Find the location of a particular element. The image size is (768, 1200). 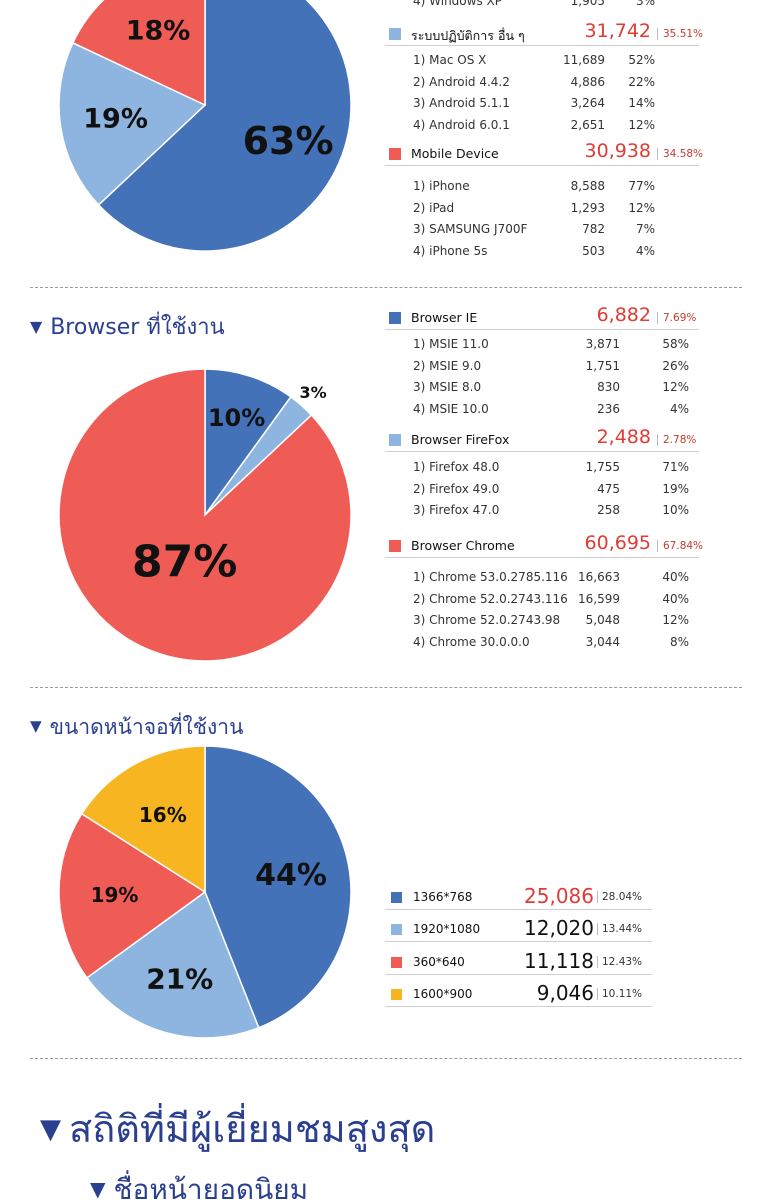

top-stats-title: ▼ สถิติที่มีผู้เยี่ยมชมสูงสุด is located at coordinates (238, 1129).